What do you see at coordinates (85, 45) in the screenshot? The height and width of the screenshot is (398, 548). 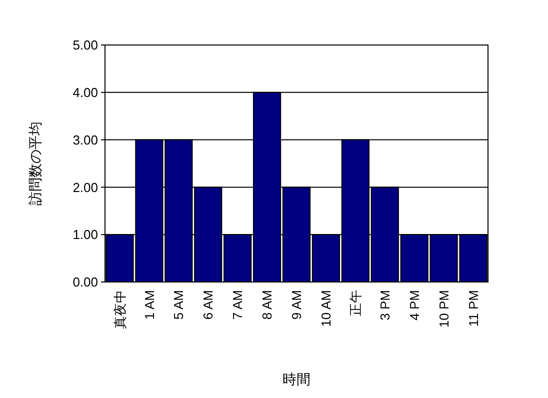 I see `y-tick-label: 5.00` at bounding box center [85, 45].